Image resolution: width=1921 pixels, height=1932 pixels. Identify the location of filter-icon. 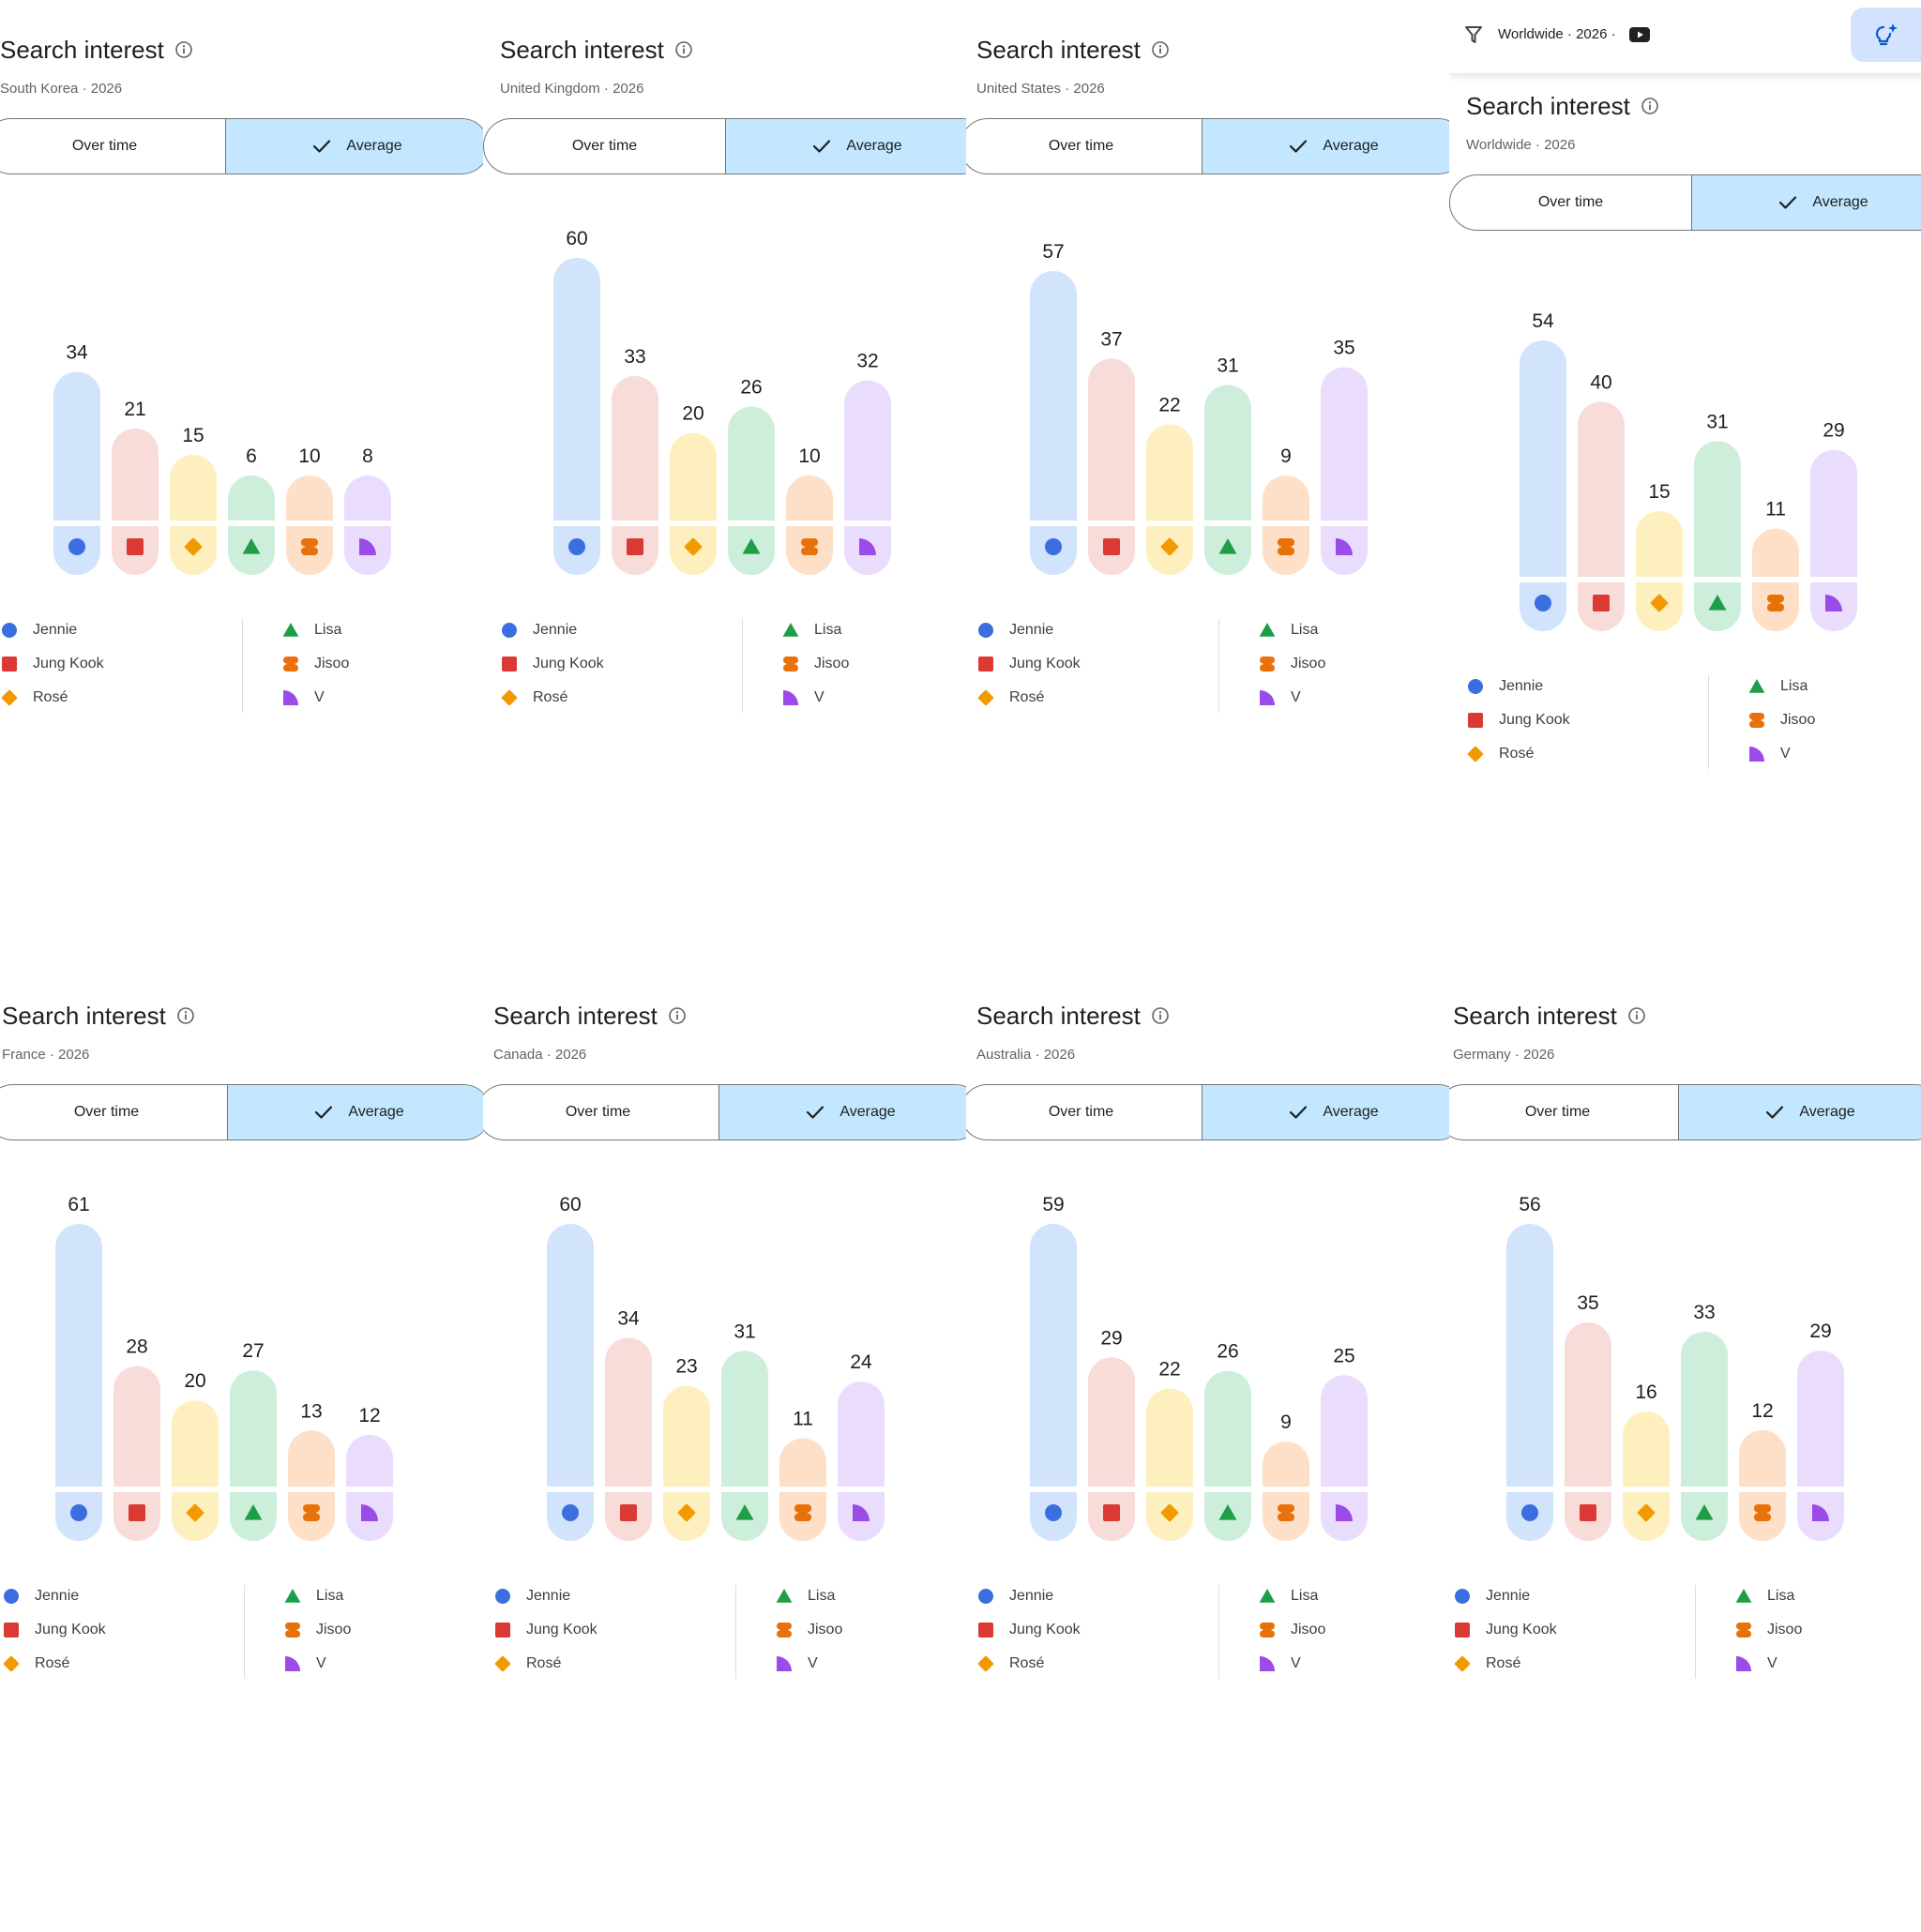
(1473, 34).